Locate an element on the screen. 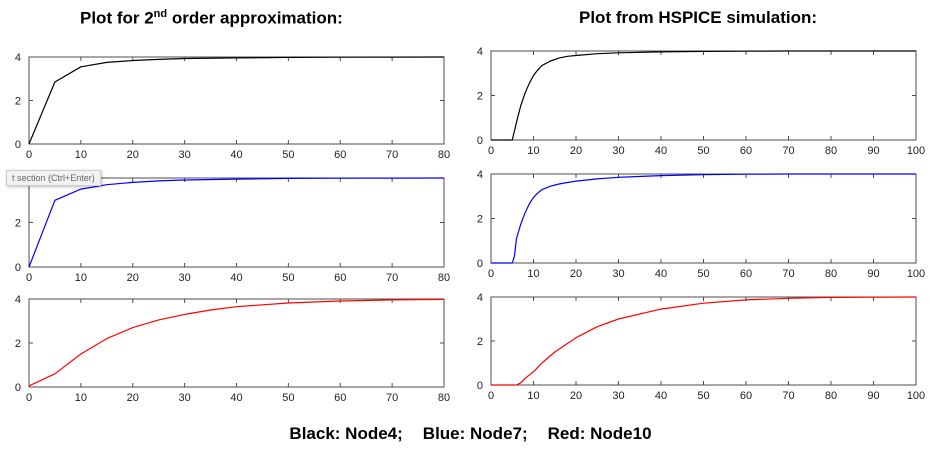 The width and height of the screenshot is (941, 449). chart-panel-4: 0 10 20 30 40 50 60 70 80 90 100 0 2 4 is located at coordinates (701, 224).